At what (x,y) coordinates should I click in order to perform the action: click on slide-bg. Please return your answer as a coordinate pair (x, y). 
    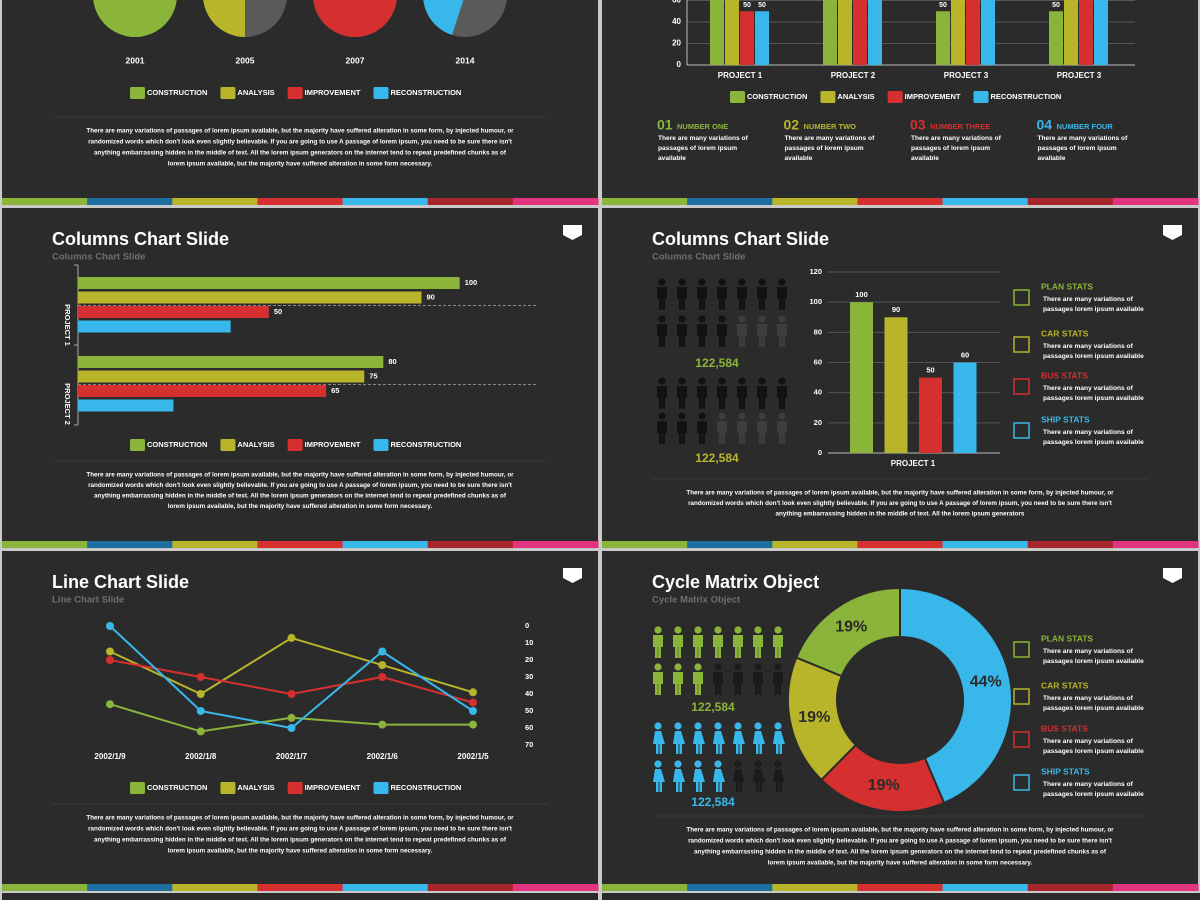
    Looking at the image, I should click on (300, 102).